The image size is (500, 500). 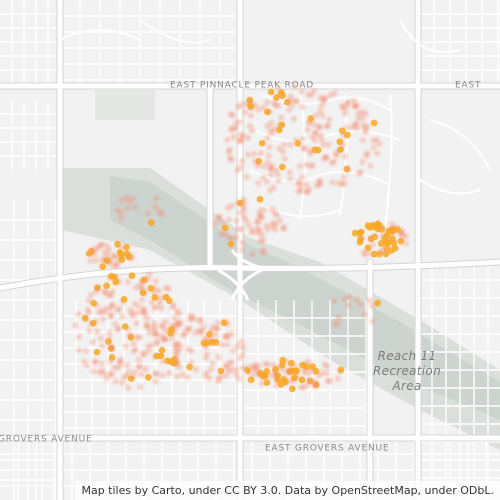 What do you see at coordinates (407, 356) in the screenshot?
I see `area-label-reach-11-line1: Reach 11` at bounding box center [407, 356].